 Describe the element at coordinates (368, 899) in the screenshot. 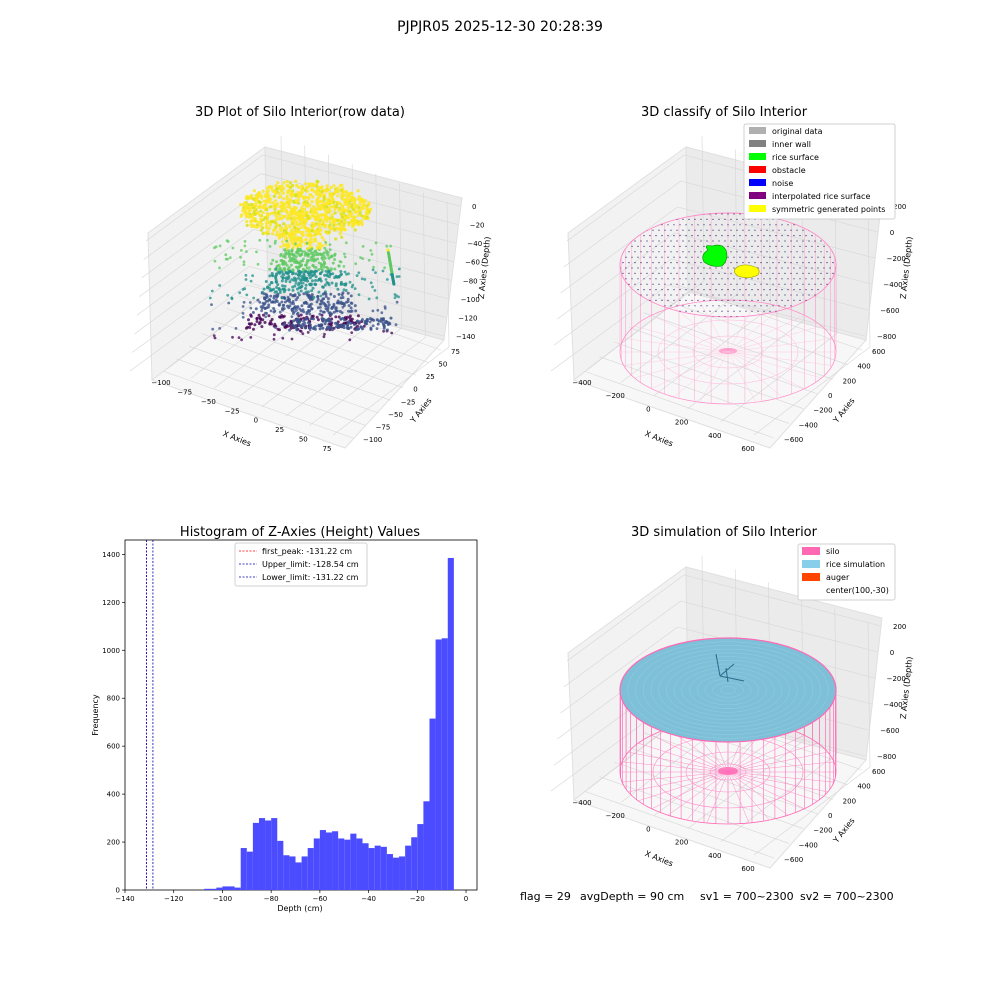

I see `histogram-x-tick-label: −40` at that location.